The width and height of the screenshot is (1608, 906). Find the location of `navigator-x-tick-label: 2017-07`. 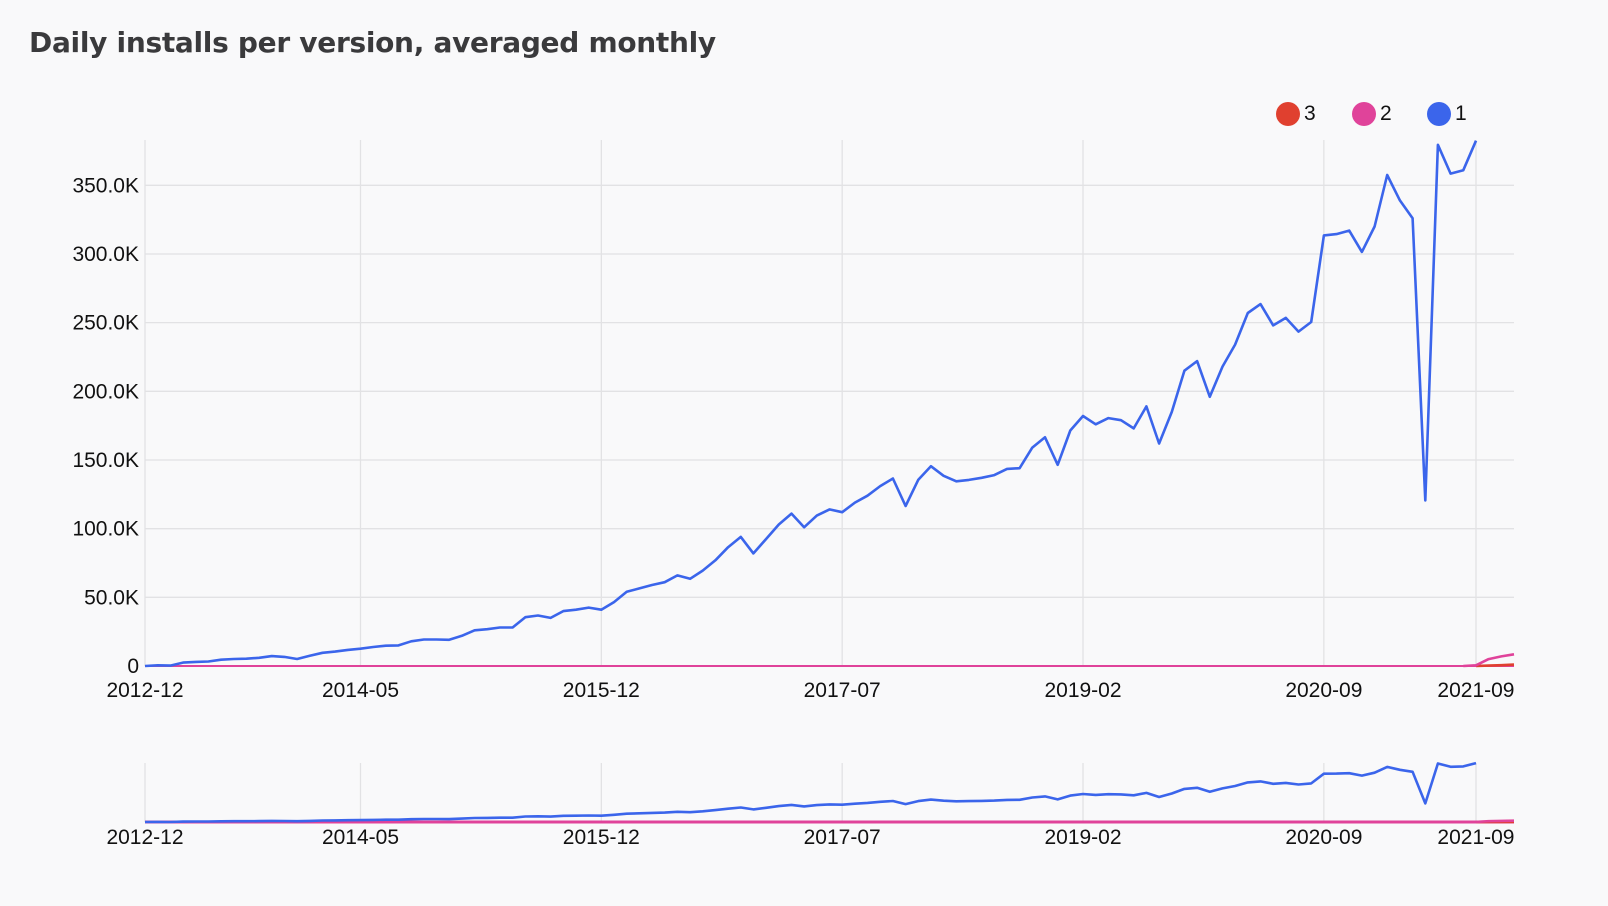

navigator-x-tick-label: 2017-07 is located at coordinates (842, 837).